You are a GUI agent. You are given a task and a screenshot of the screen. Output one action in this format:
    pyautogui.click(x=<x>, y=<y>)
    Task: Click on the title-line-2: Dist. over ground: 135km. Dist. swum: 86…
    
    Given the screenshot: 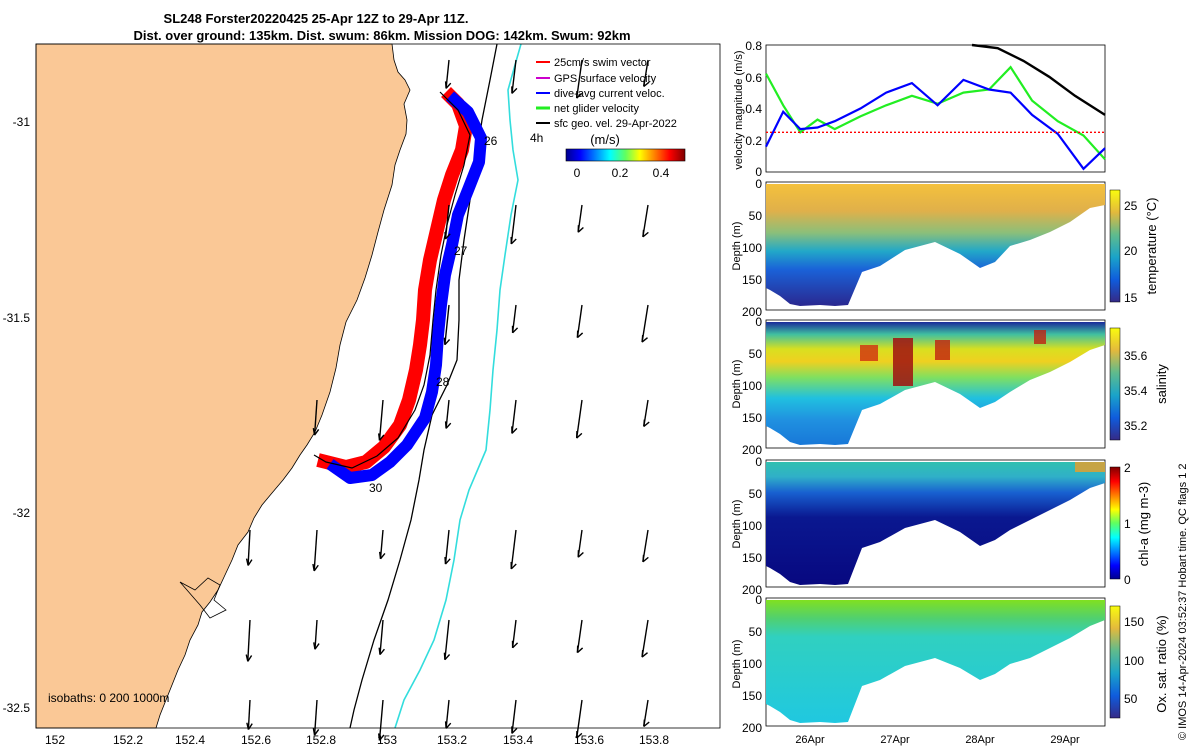 What is the action you would take?
    pyautogui.click(x=381, y=35)
    